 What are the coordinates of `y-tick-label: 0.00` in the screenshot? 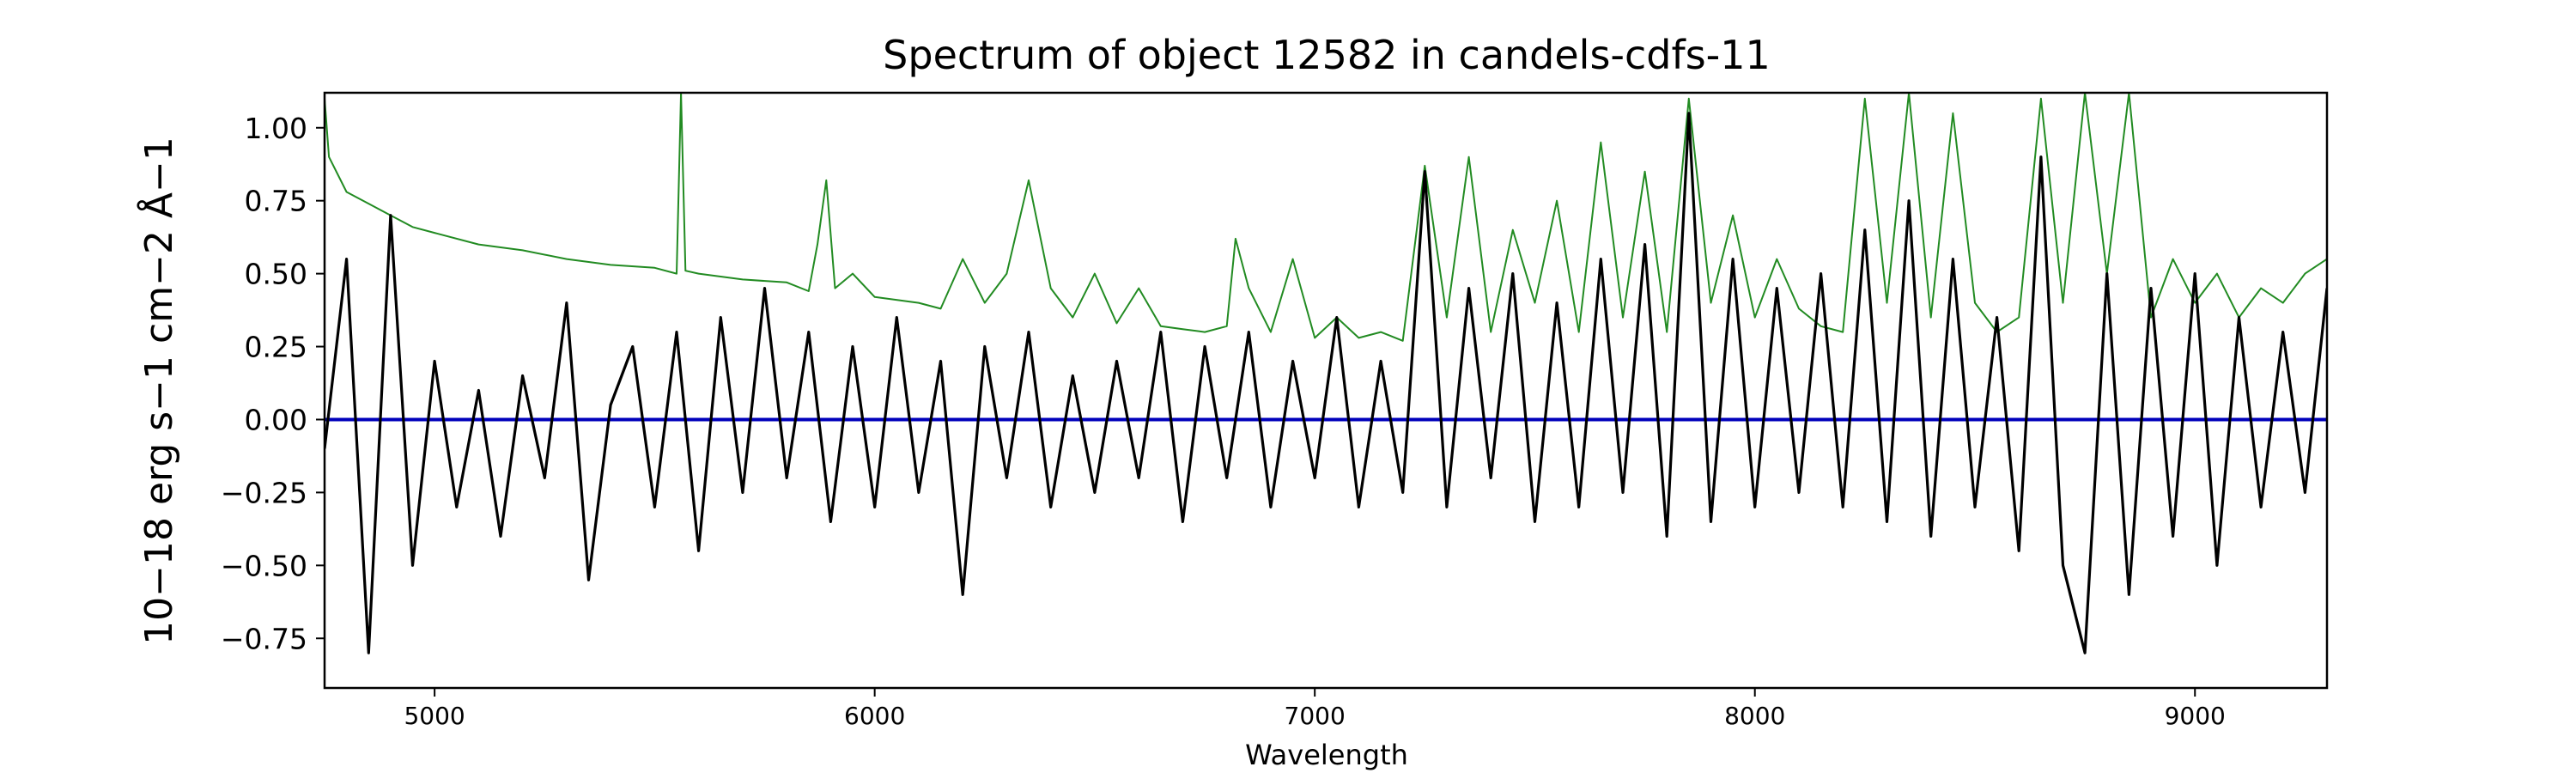 It's located at (276, 419).